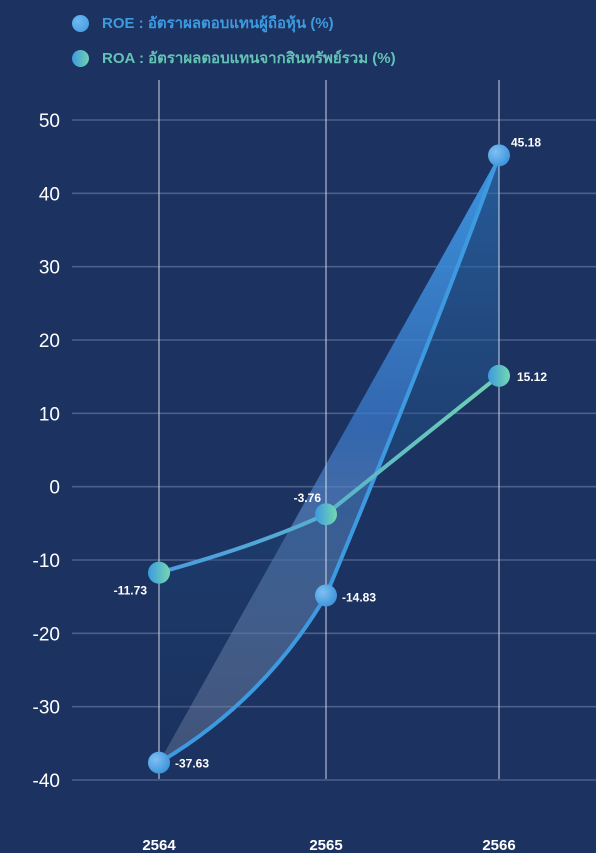  What do you see at coordinates (308, 498) in the screenshot?
I see `roa-data-label-2565: -3.76` at bounding box center [308, 498].